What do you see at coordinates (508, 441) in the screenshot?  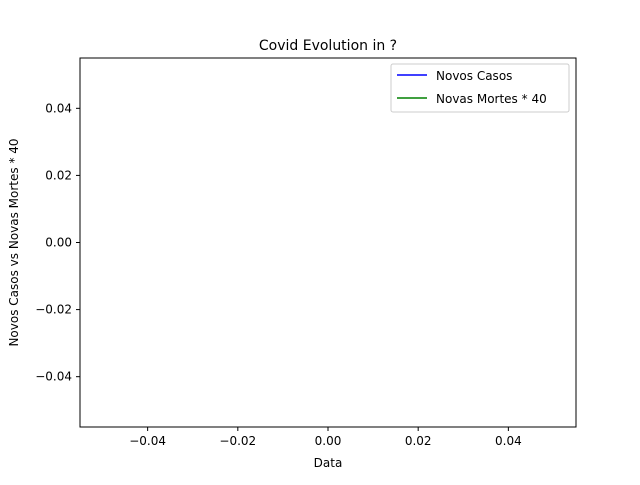 I see `x-tick-label: 0.04` at bounding box center [508, 441].